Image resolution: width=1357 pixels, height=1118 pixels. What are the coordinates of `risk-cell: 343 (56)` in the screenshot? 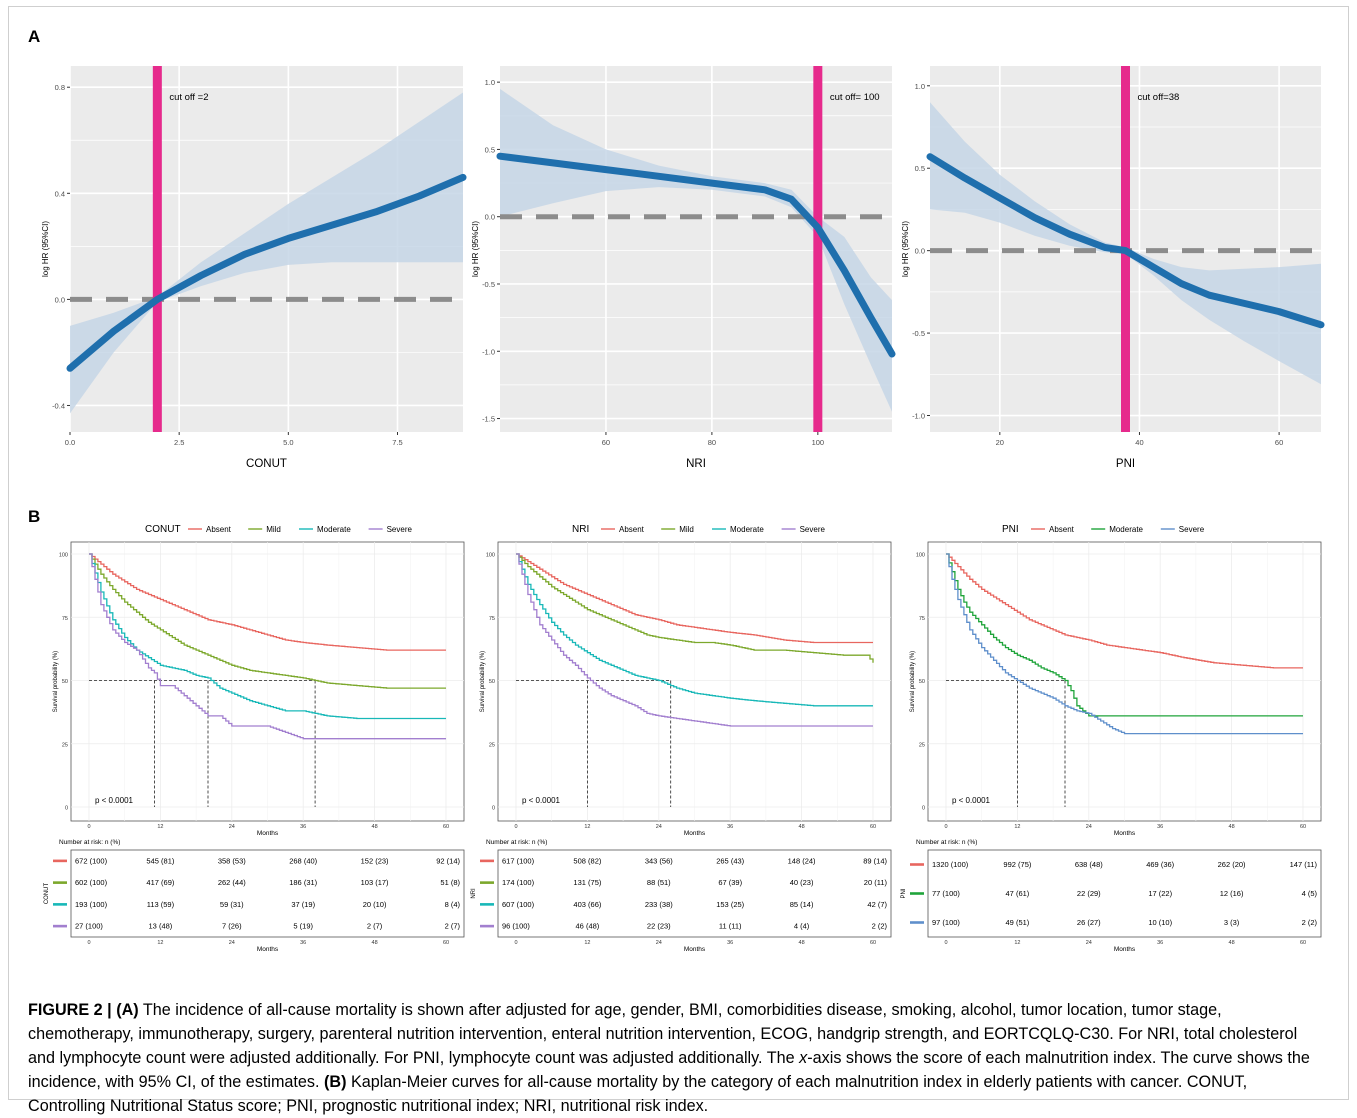 It's located at (659, 860).